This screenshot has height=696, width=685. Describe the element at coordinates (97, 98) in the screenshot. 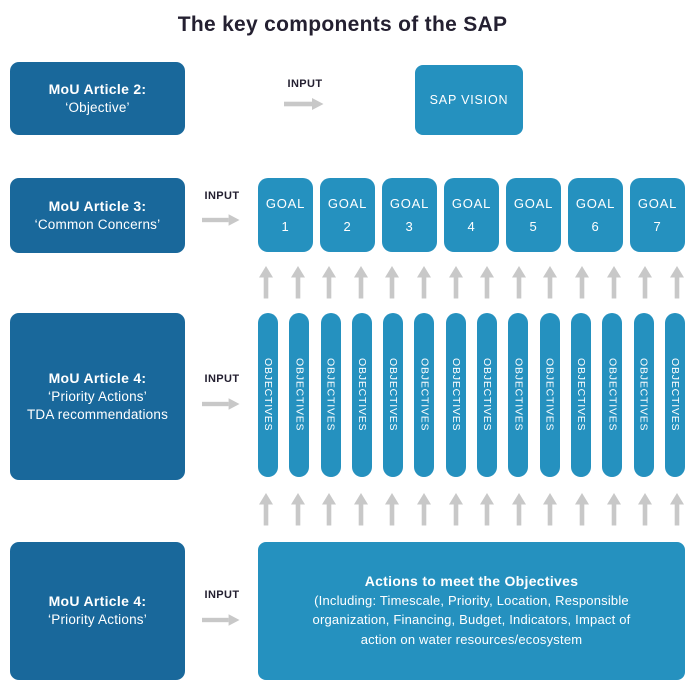

I see `mou-article-2-box: MoU Article 2: ‘Objective’` at that location.